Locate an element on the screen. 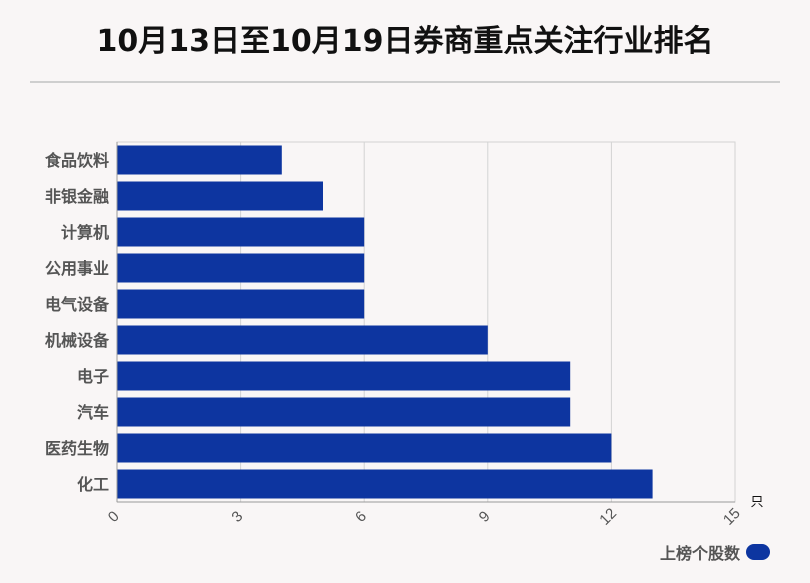 The image size is (810, 583). x-tick-label: 6 is located at coordinates (361, 517).